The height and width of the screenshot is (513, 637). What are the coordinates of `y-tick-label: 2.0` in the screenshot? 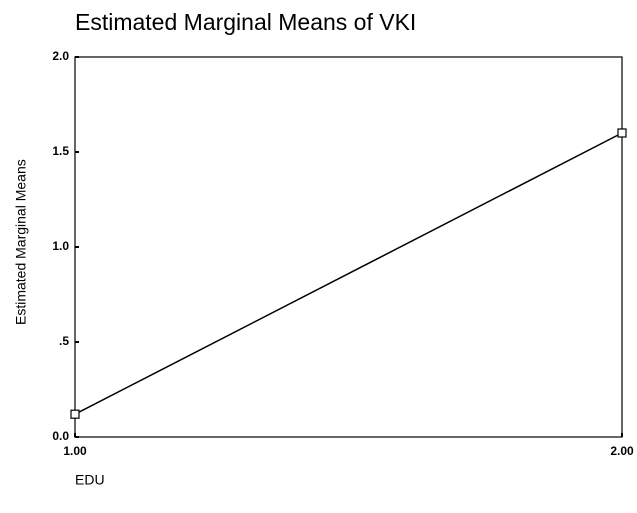 It's located at (60, 56).